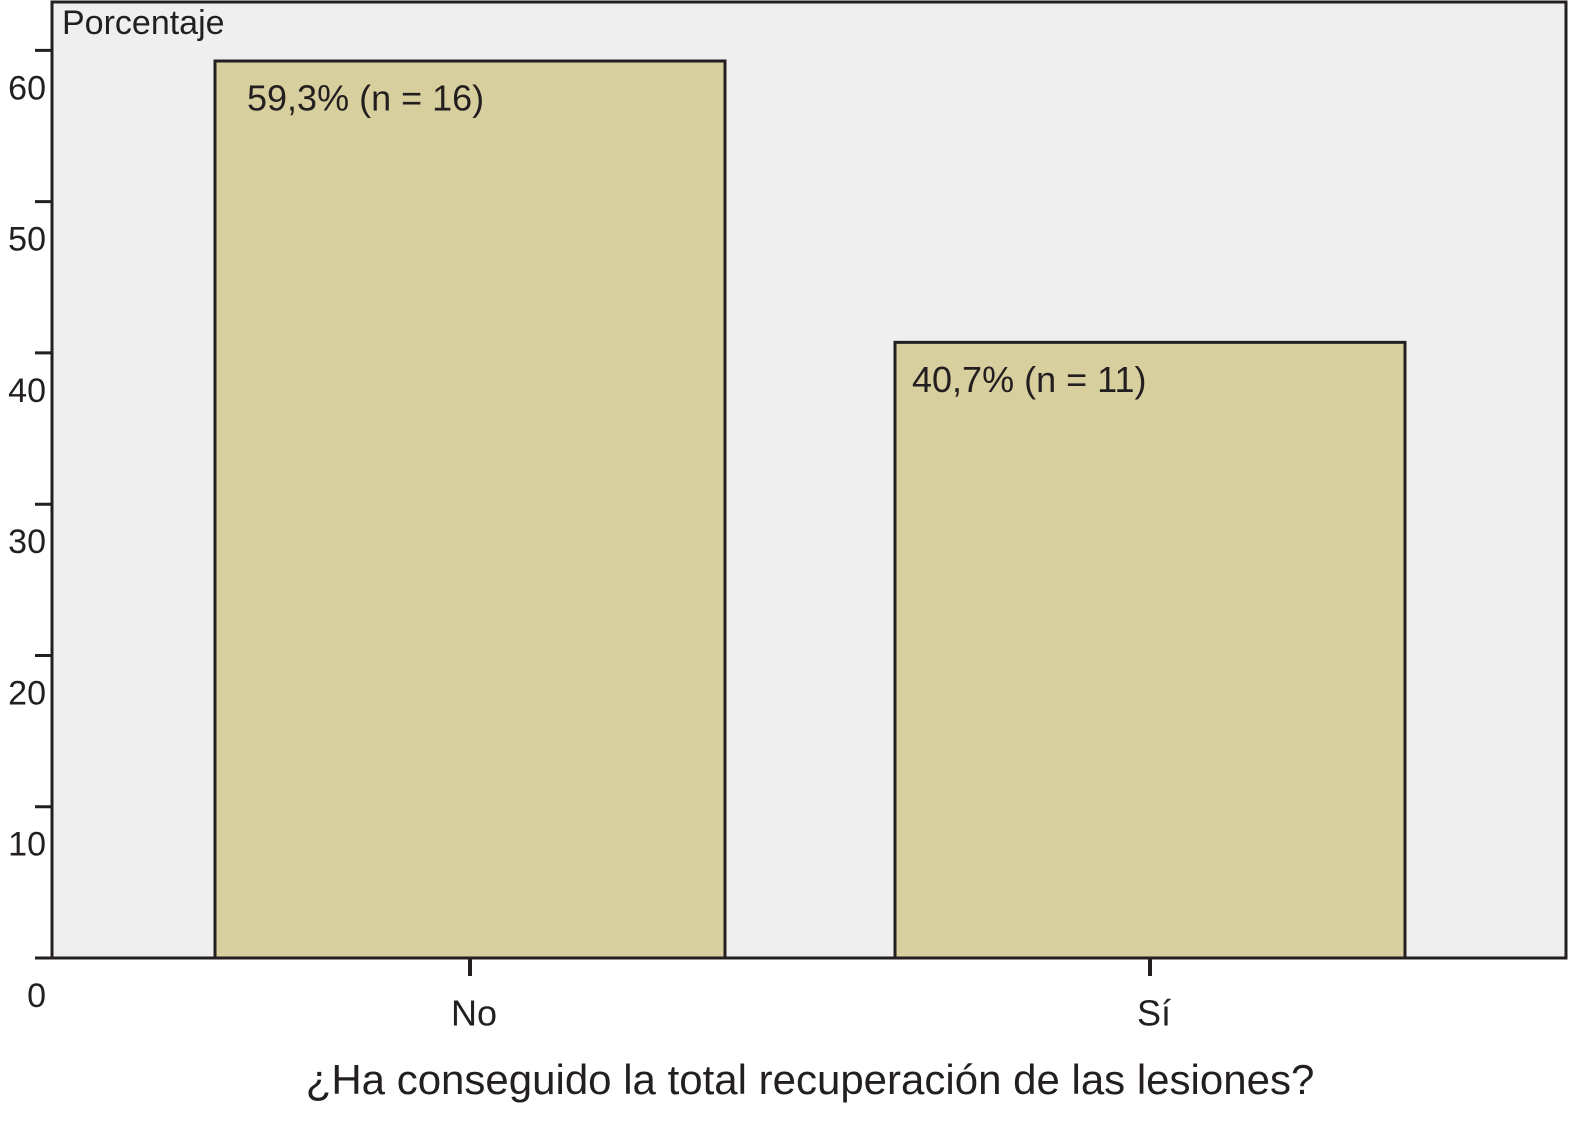 This screenshot has width=1582, height=1133. I want to click on y-tick-label: 60, so click(27, 88).